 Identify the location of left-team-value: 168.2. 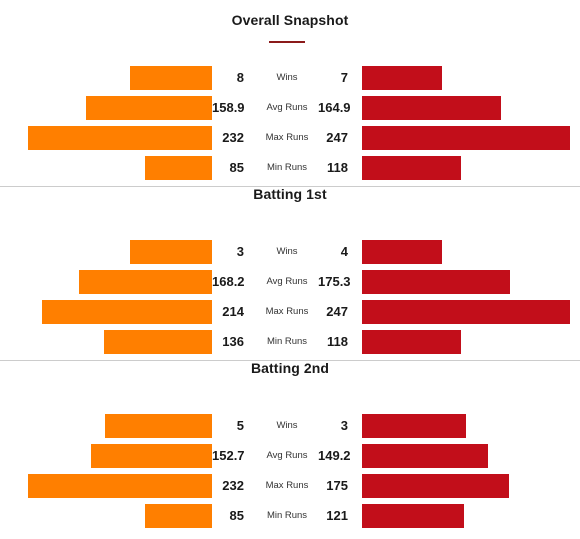
(228, 281).